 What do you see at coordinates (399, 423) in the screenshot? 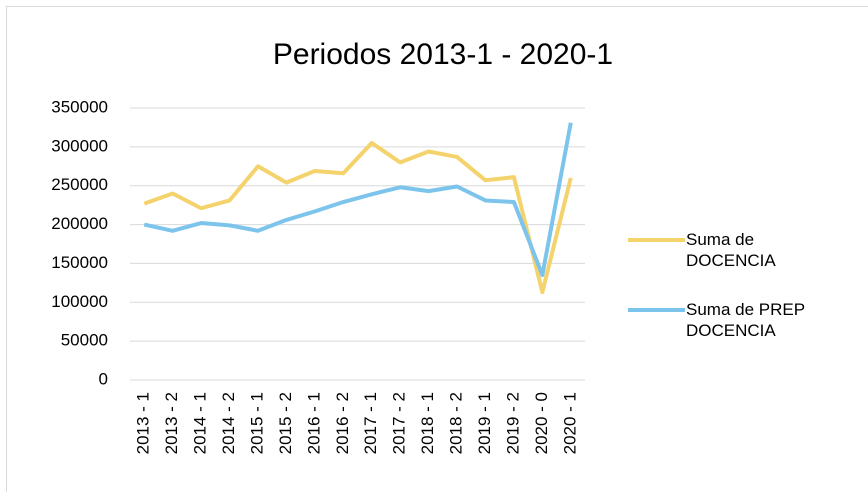
I see `x-tick-label: 2017 - 2` at bounding box center [399, 423].